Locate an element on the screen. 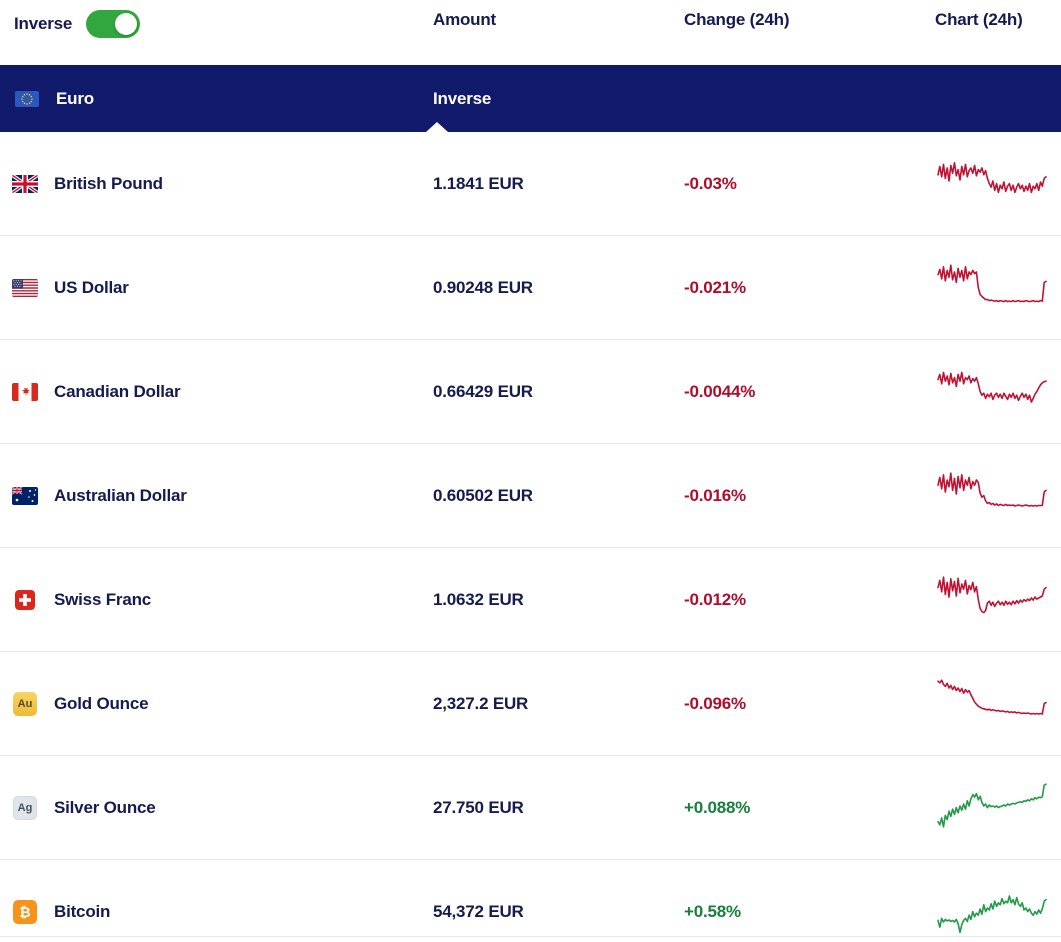 Image resolution: width=1061 pixels, height=942 pixels. change-value: +0.58% is located at coordinates (712, 911).